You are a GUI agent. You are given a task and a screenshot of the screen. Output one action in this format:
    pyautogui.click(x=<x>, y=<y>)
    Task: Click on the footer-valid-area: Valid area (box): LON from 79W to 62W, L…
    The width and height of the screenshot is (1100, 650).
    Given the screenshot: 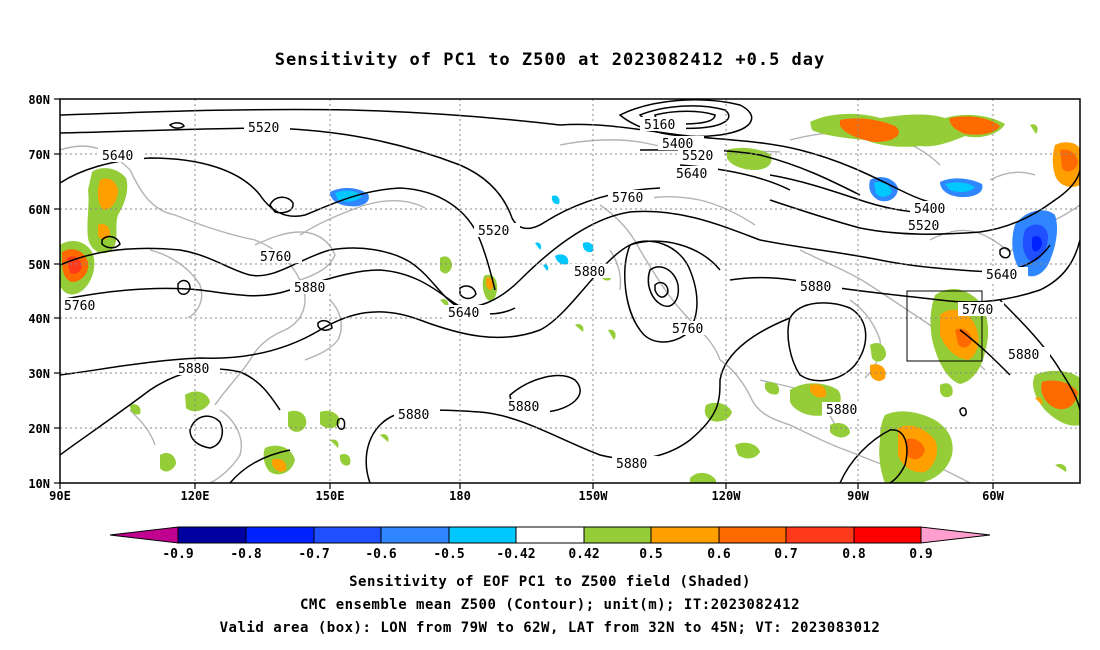 What is the action you would take?
    pyautogui.click(x=550, y=628)
    